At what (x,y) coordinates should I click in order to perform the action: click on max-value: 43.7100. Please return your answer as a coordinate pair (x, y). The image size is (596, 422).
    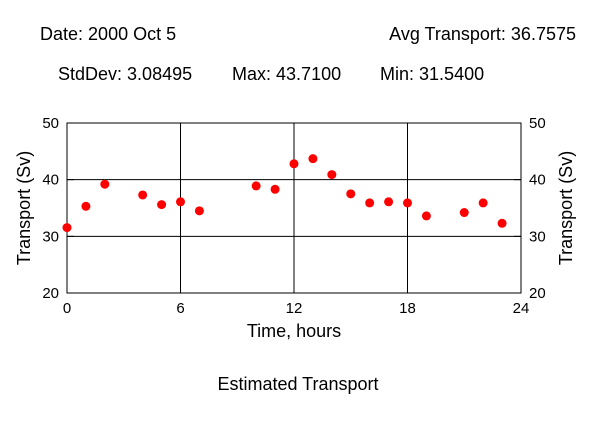
    Looking at the image, I should click on (309, 74).